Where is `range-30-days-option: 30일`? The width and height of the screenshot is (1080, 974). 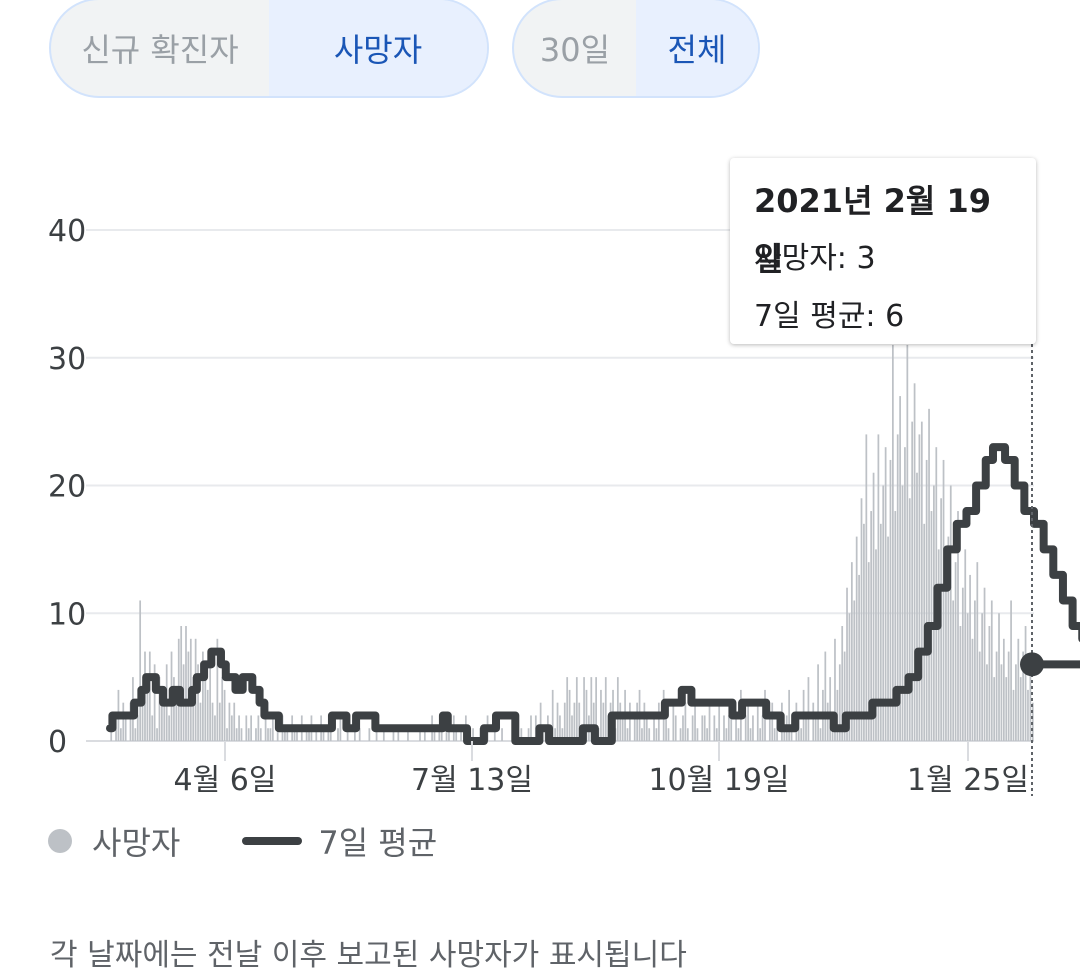 range-30-days-option: 30일 is located at coordinates (575, 50).